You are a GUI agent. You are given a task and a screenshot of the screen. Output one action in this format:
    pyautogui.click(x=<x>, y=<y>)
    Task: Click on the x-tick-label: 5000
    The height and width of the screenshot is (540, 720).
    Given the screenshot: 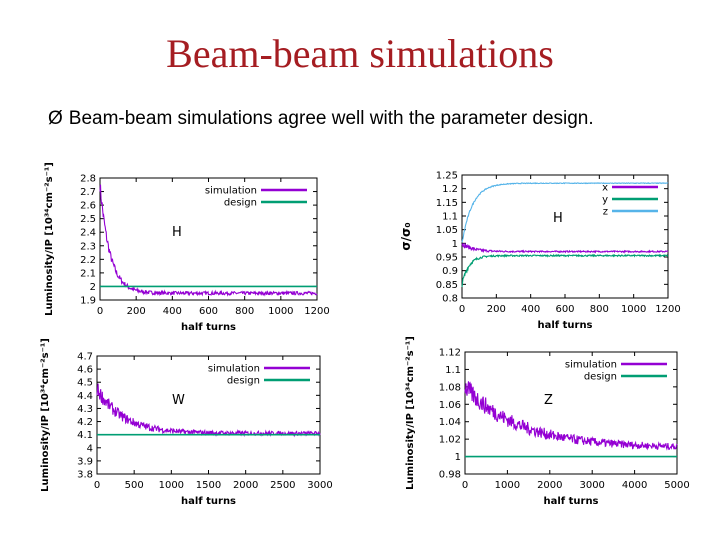 What is the action you would take?
    pyautogui.click(x=676, y=485)
    